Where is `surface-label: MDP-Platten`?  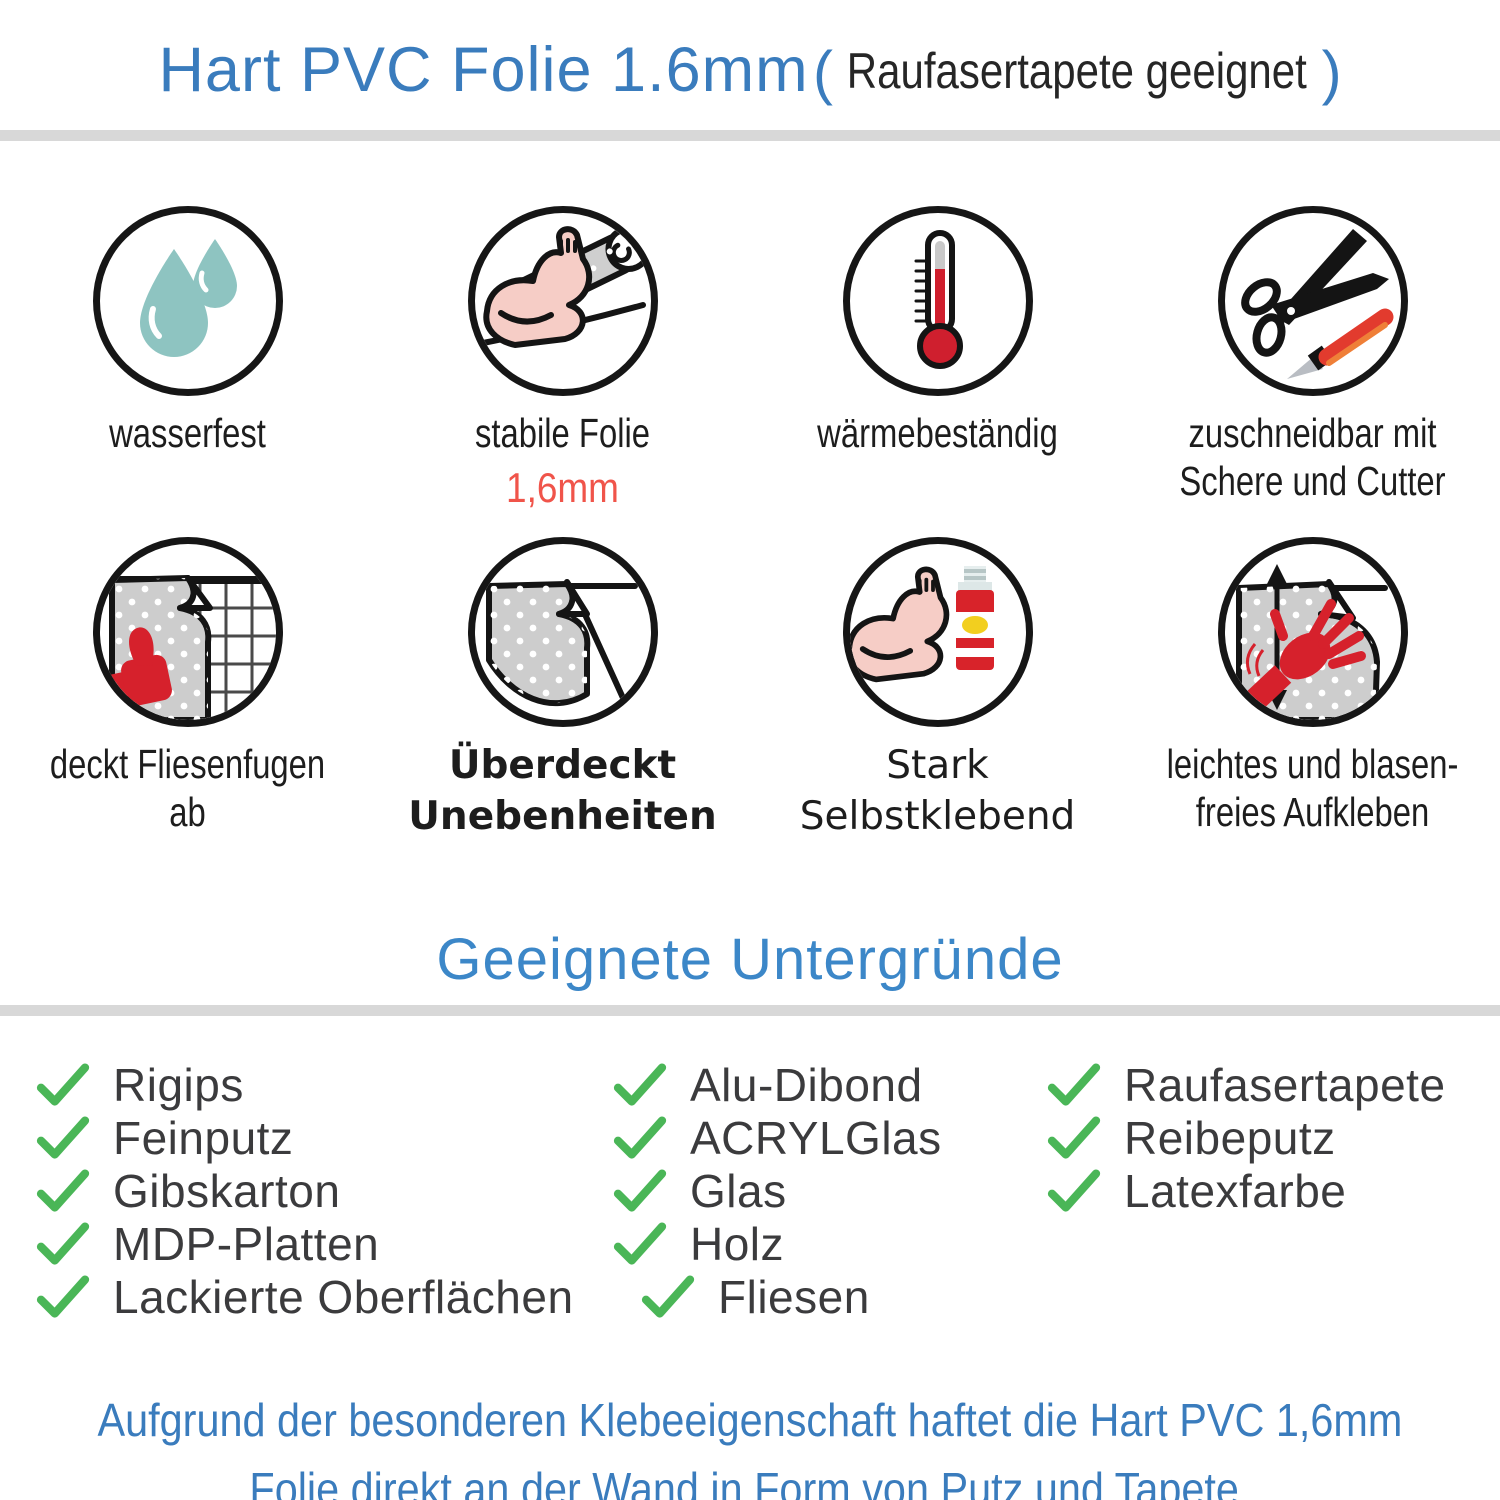 surface-label: MDP-Platten is located at coordinates (246, 1243).